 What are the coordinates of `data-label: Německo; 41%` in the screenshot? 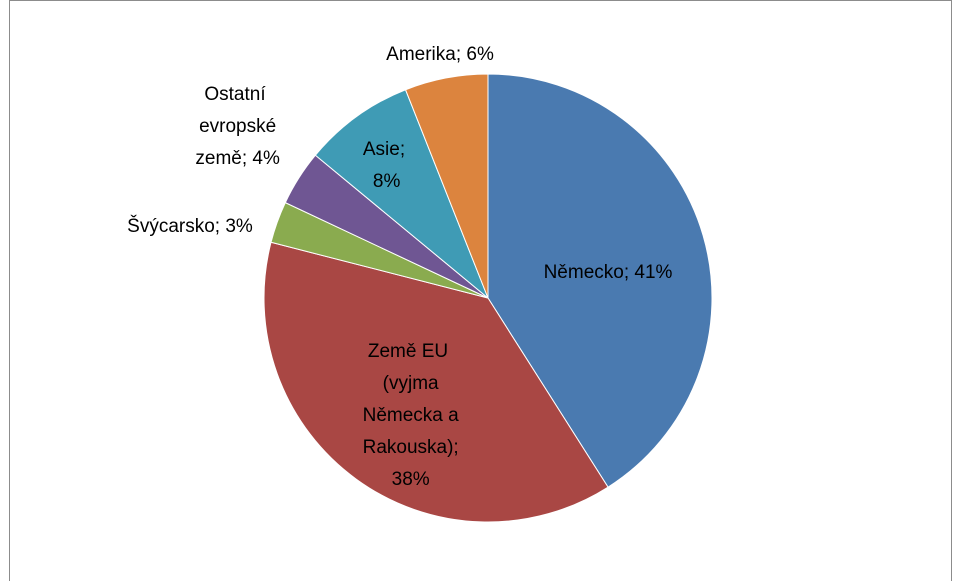 It's located at (608, 272).